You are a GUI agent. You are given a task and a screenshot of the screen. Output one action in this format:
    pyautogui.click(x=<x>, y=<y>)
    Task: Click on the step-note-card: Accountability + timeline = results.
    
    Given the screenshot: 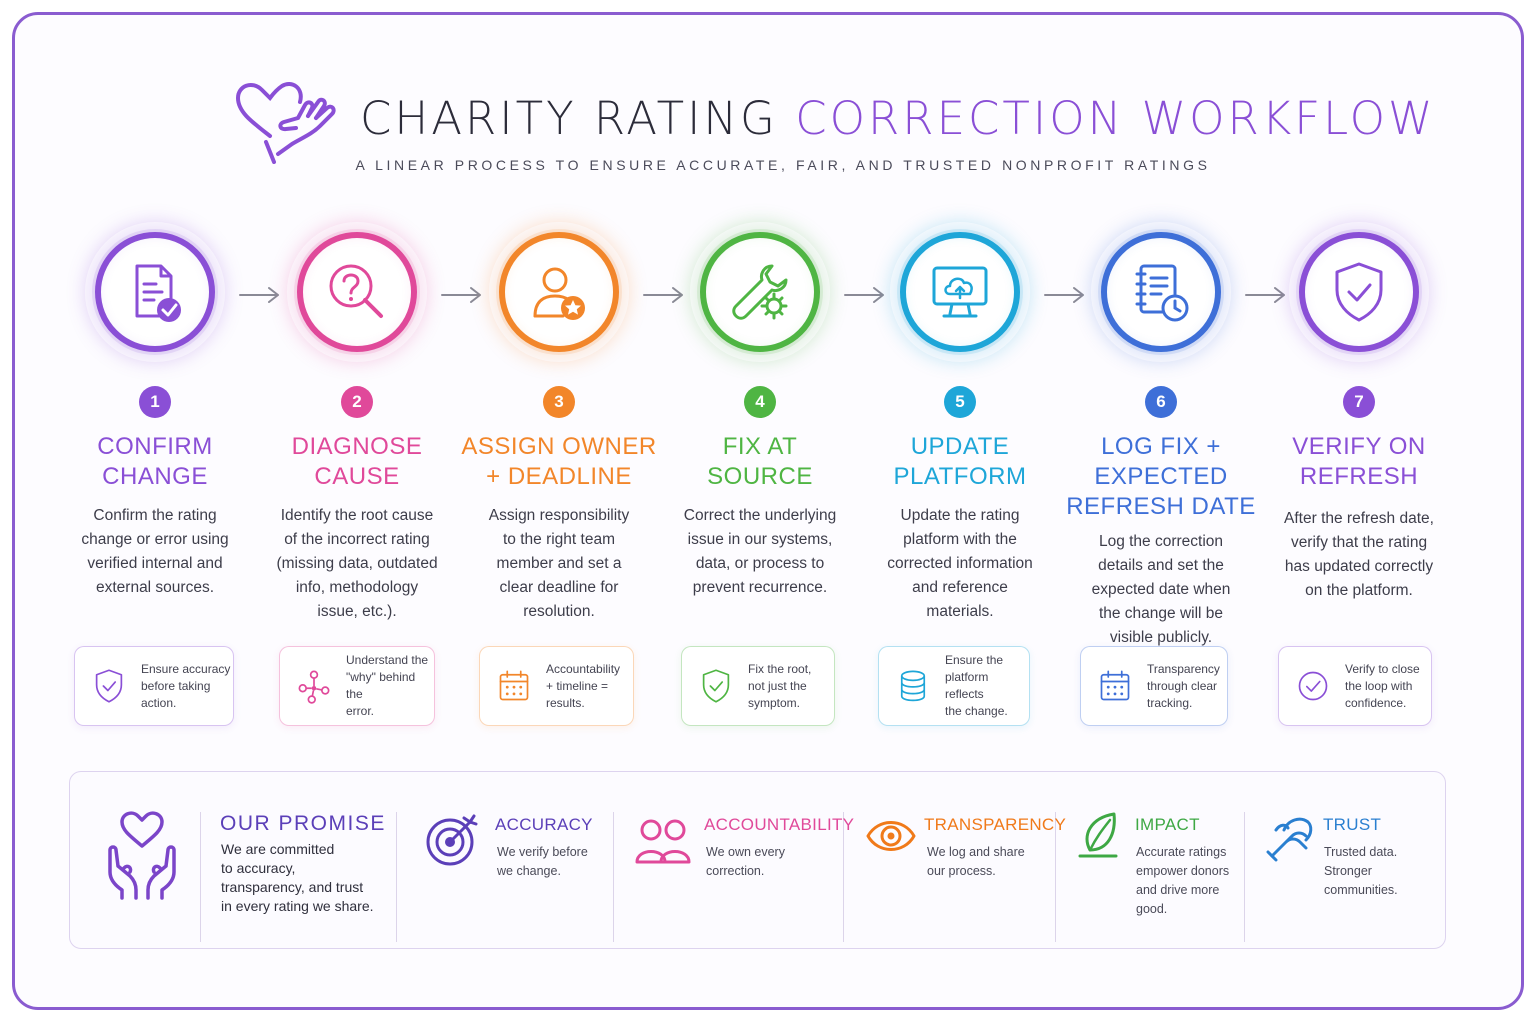 What is the action you would take?
    pyautogui.click(x=556, y=686)
    